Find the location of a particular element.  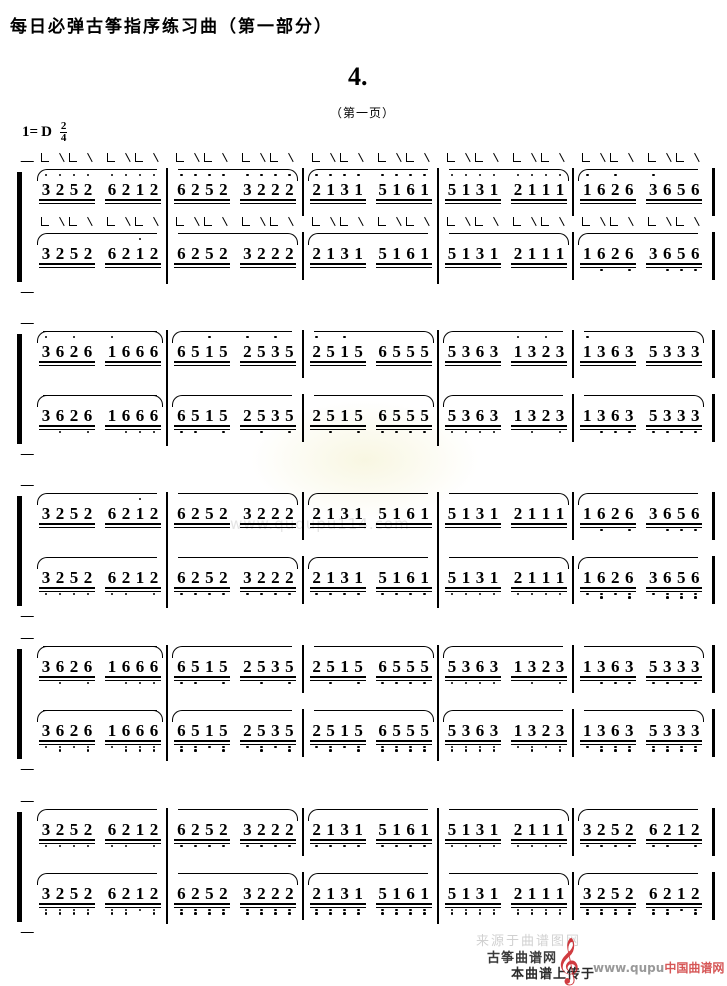

barline is located at coordinates (302, 580).